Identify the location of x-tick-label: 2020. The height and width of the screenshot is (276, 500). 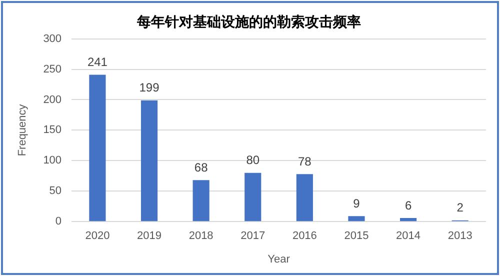
(97, 236).